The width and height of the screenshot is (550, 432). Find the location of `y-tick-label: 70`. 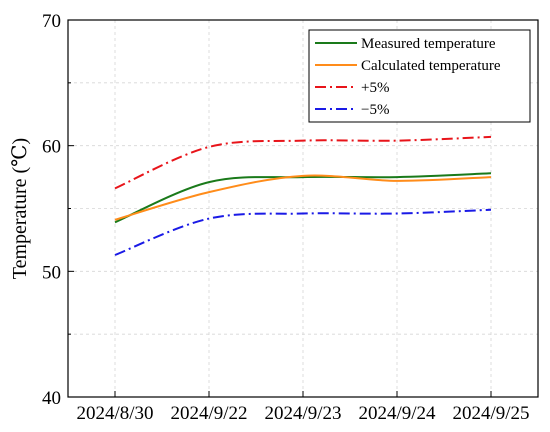

y-tick-label: 70 is located at coordinates (51, 21).